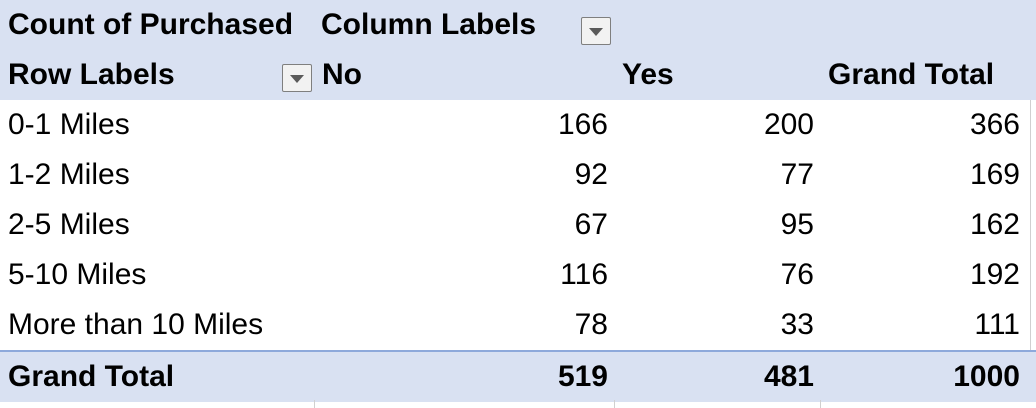  What do you see at coordinates (91, 74) in the screenshot?
I see `row-labels-header: Row Labels` at bounding box center [91, 74].